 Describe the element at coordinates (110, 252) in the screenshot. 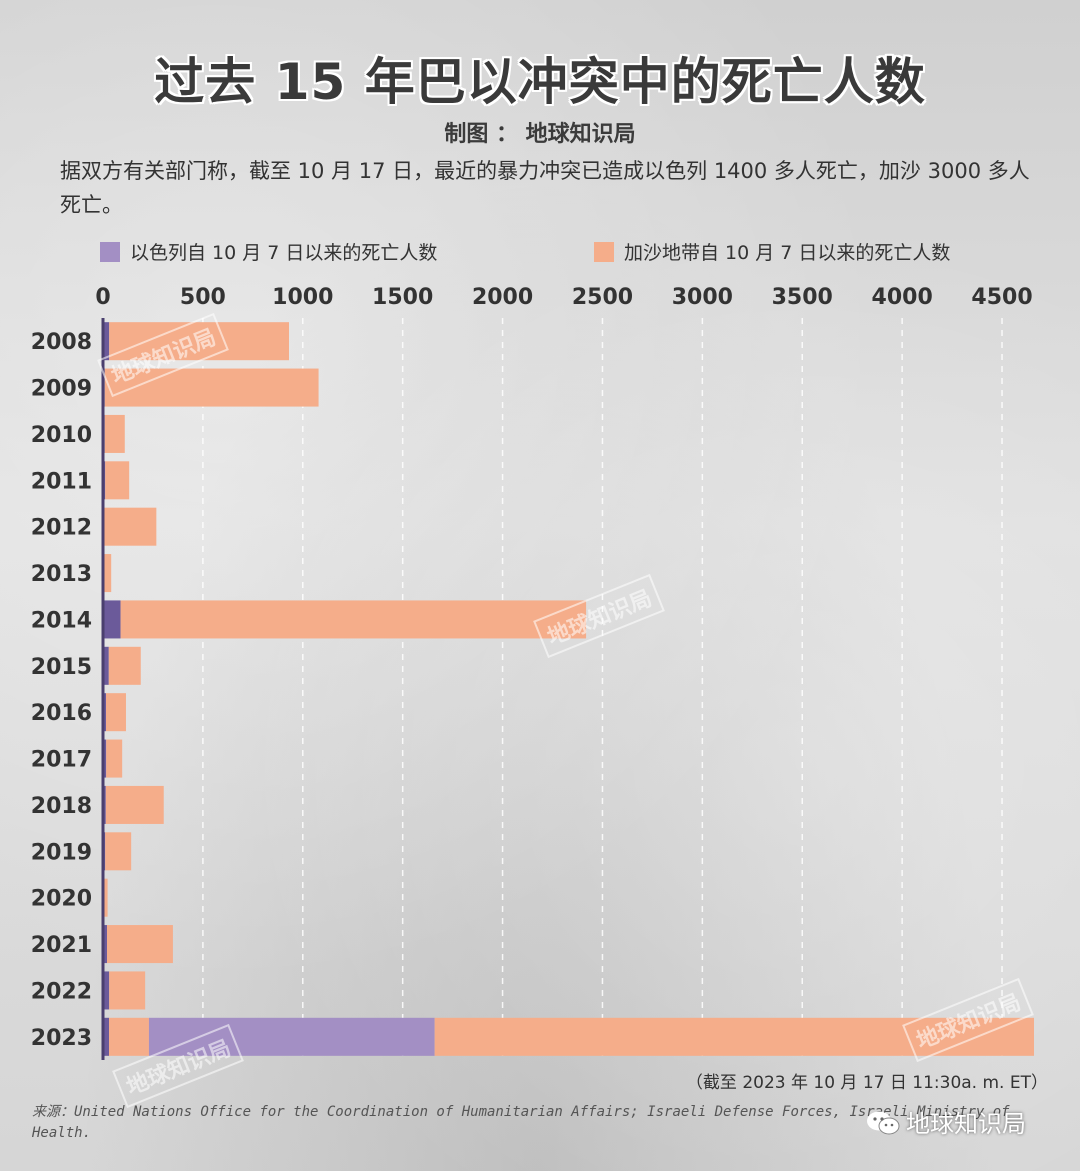

I see `legend-swatch-israel` at that location.